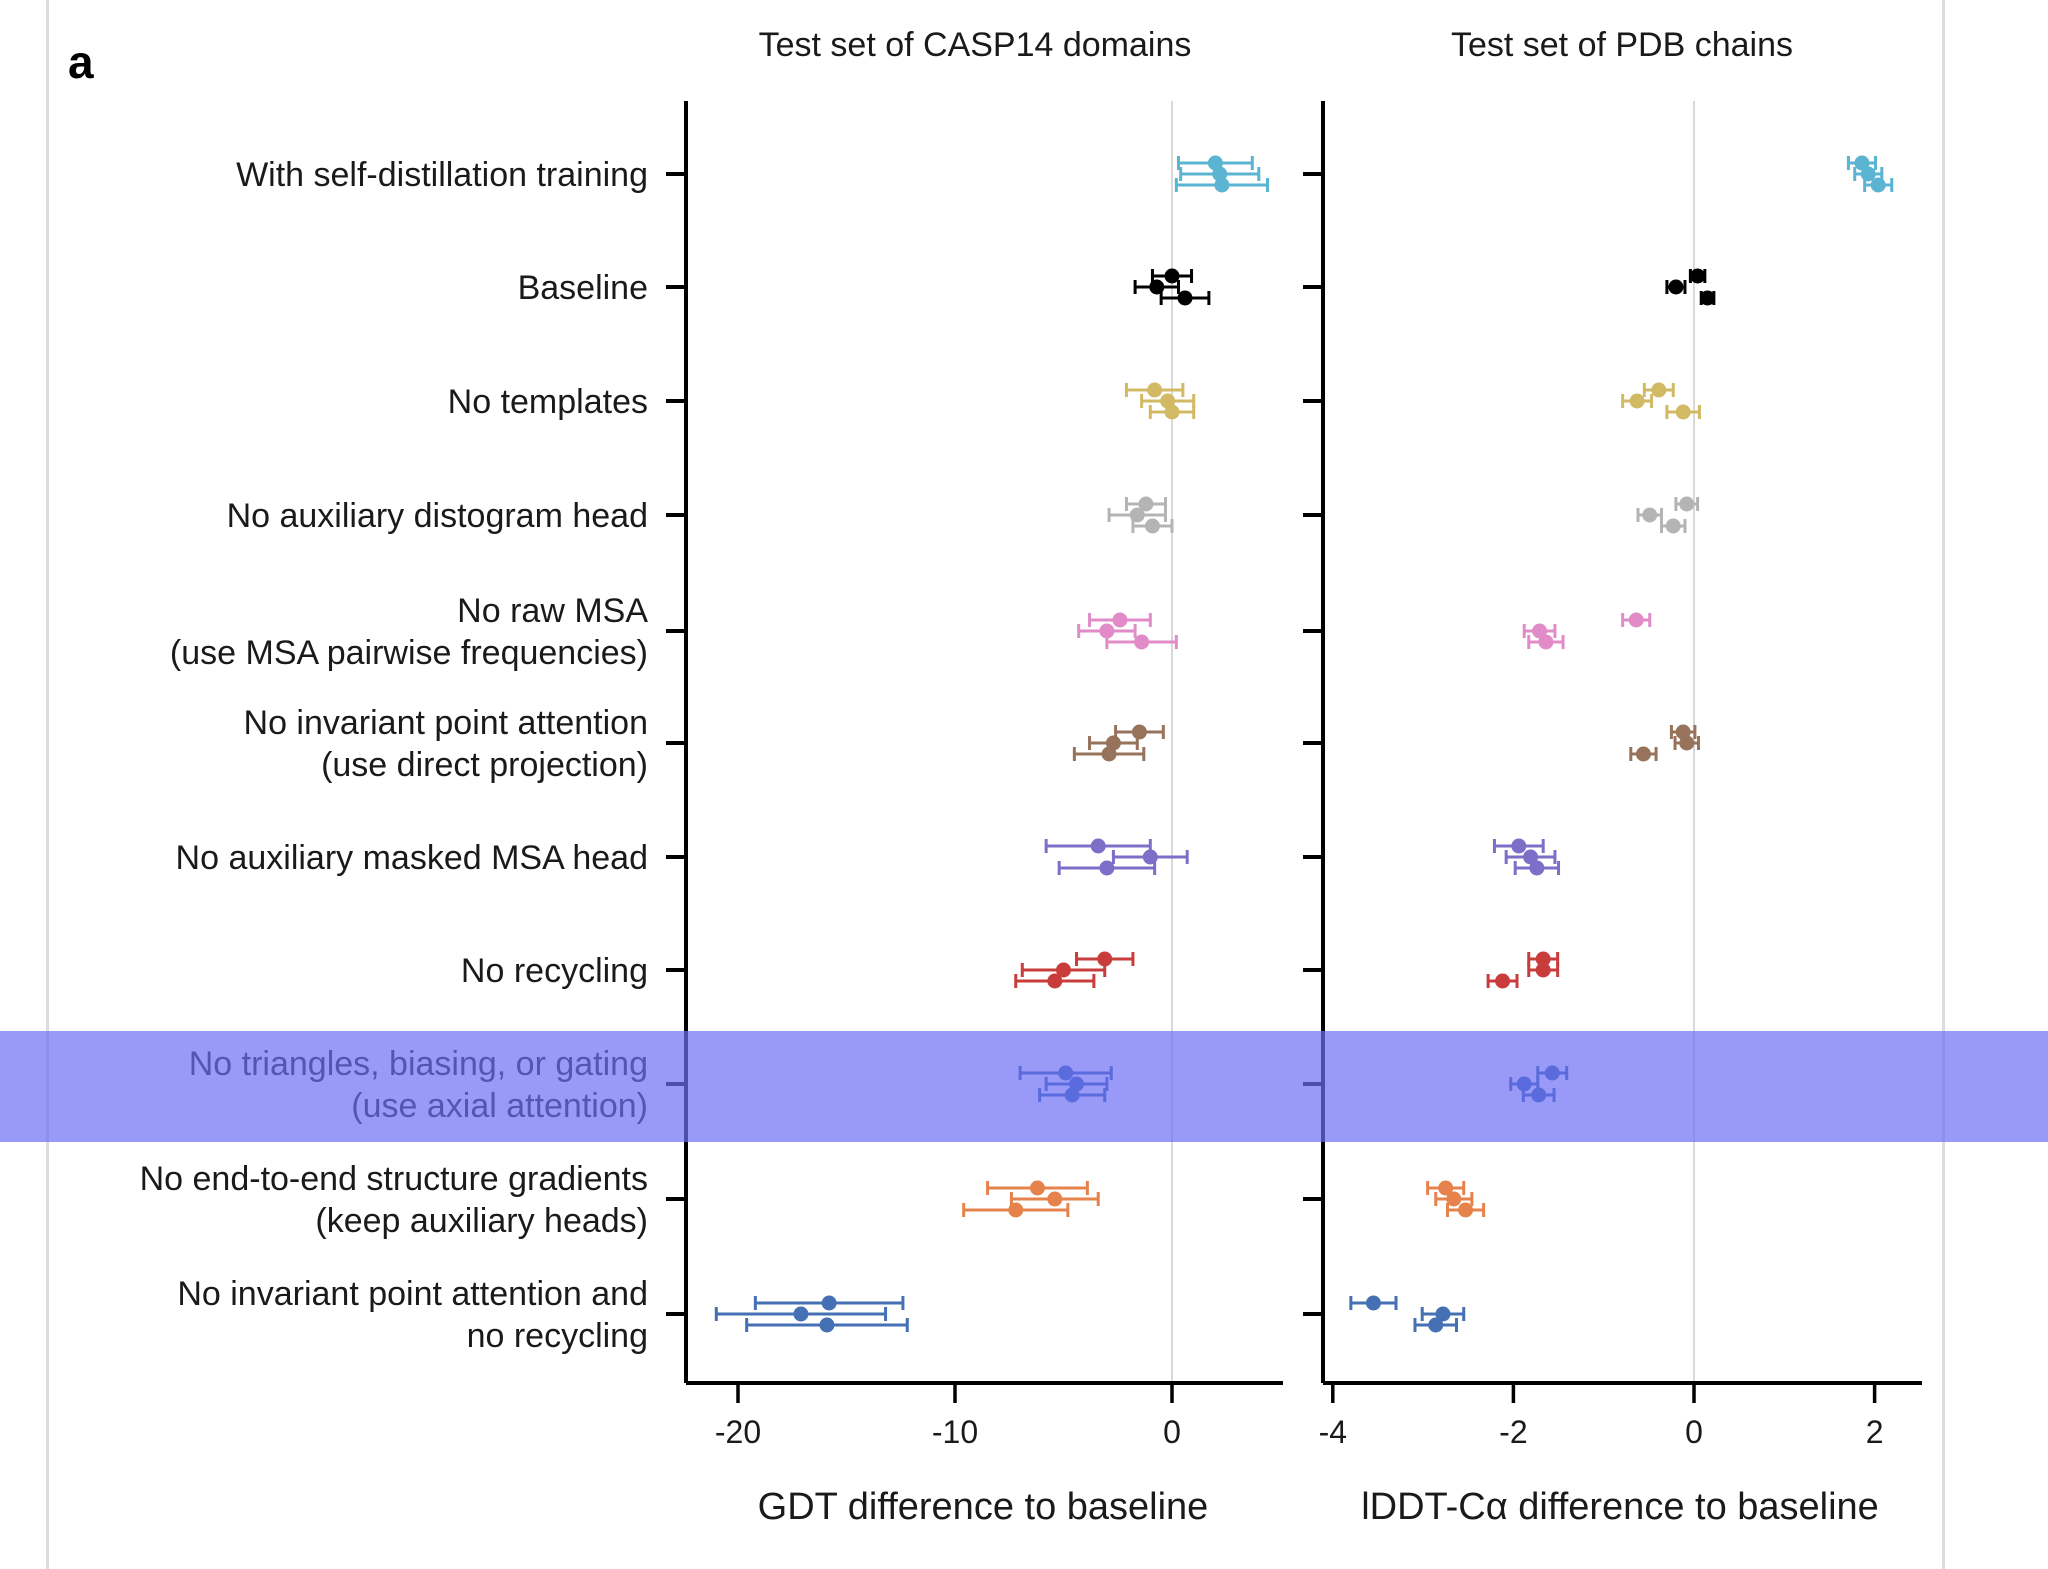  Describe the element at coordinates (1620, 1507) in the screenshot. I see `right-x-axis-label: lDDT-Cα difference to baseline` at that location.